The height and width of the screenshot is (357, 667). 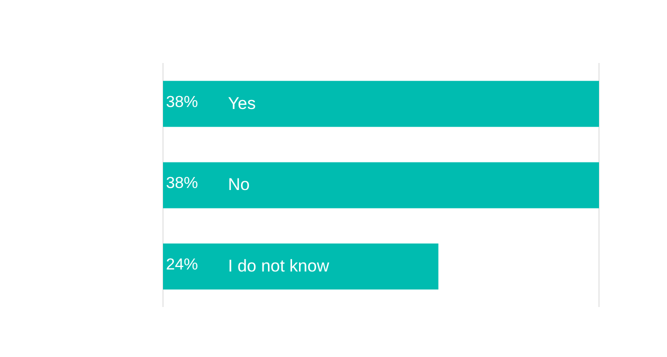 What do you see at coordinates (182, 265) in the screenshot?
I see `data-label: 24%` at bounding box center [182, 265].